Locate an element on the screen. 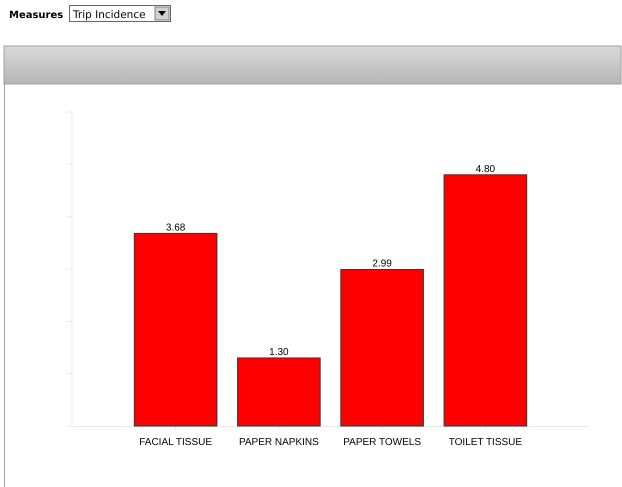  x-tick-label: PAPER NAPKINS is located at coordinates (279, 442).